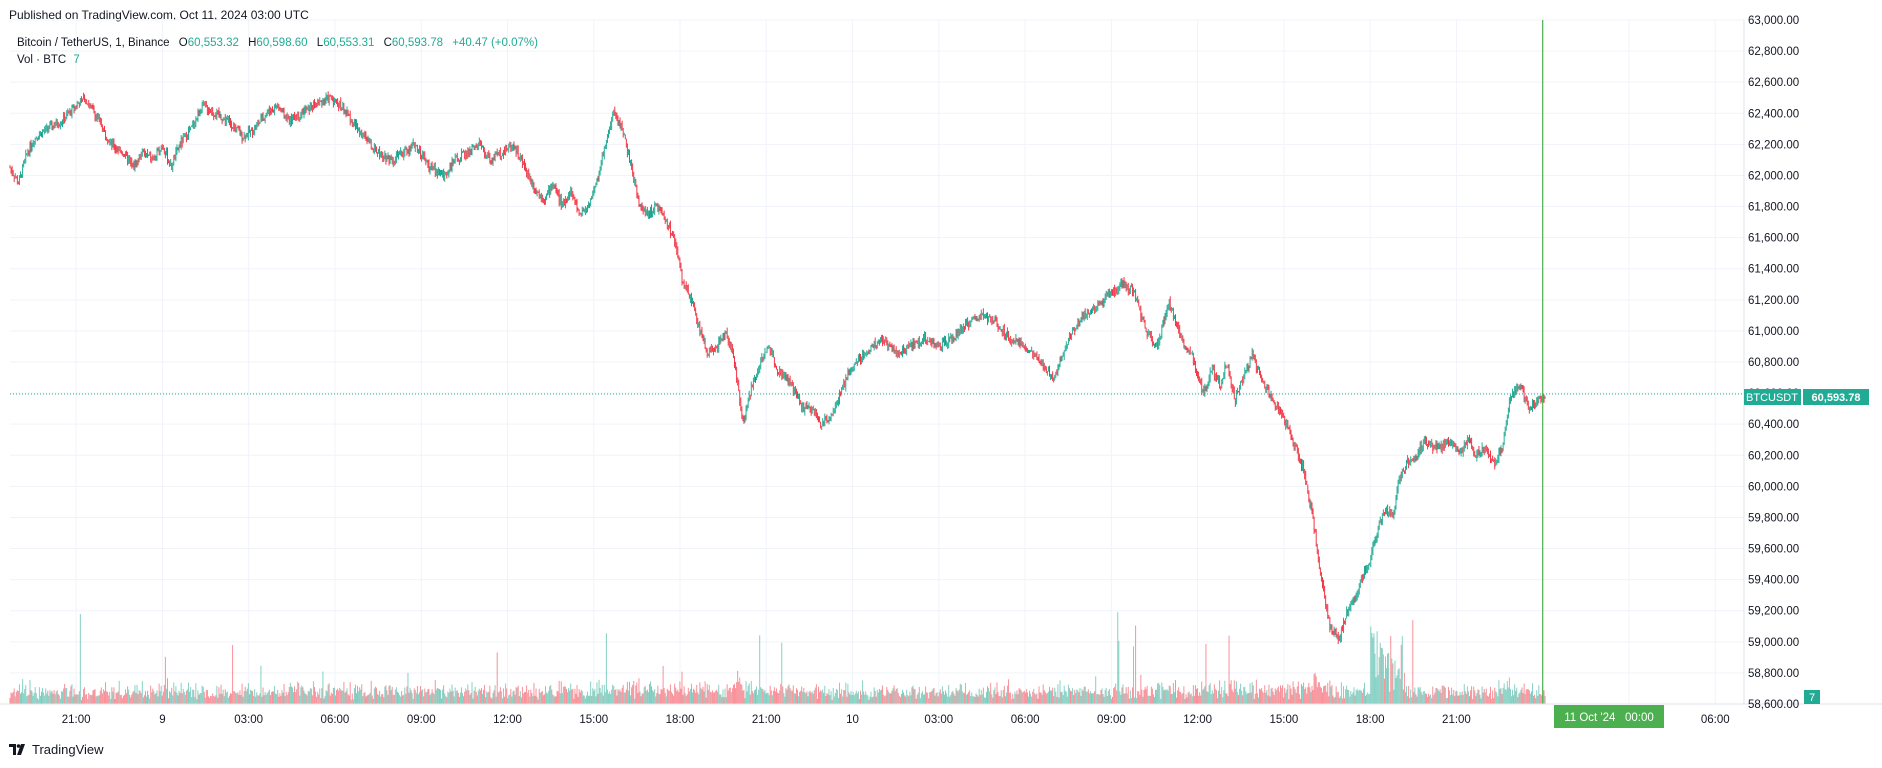 This screenshot has height=768, width=1882. I want to click on volume-label: Vol · BTC, so click(42, 60).